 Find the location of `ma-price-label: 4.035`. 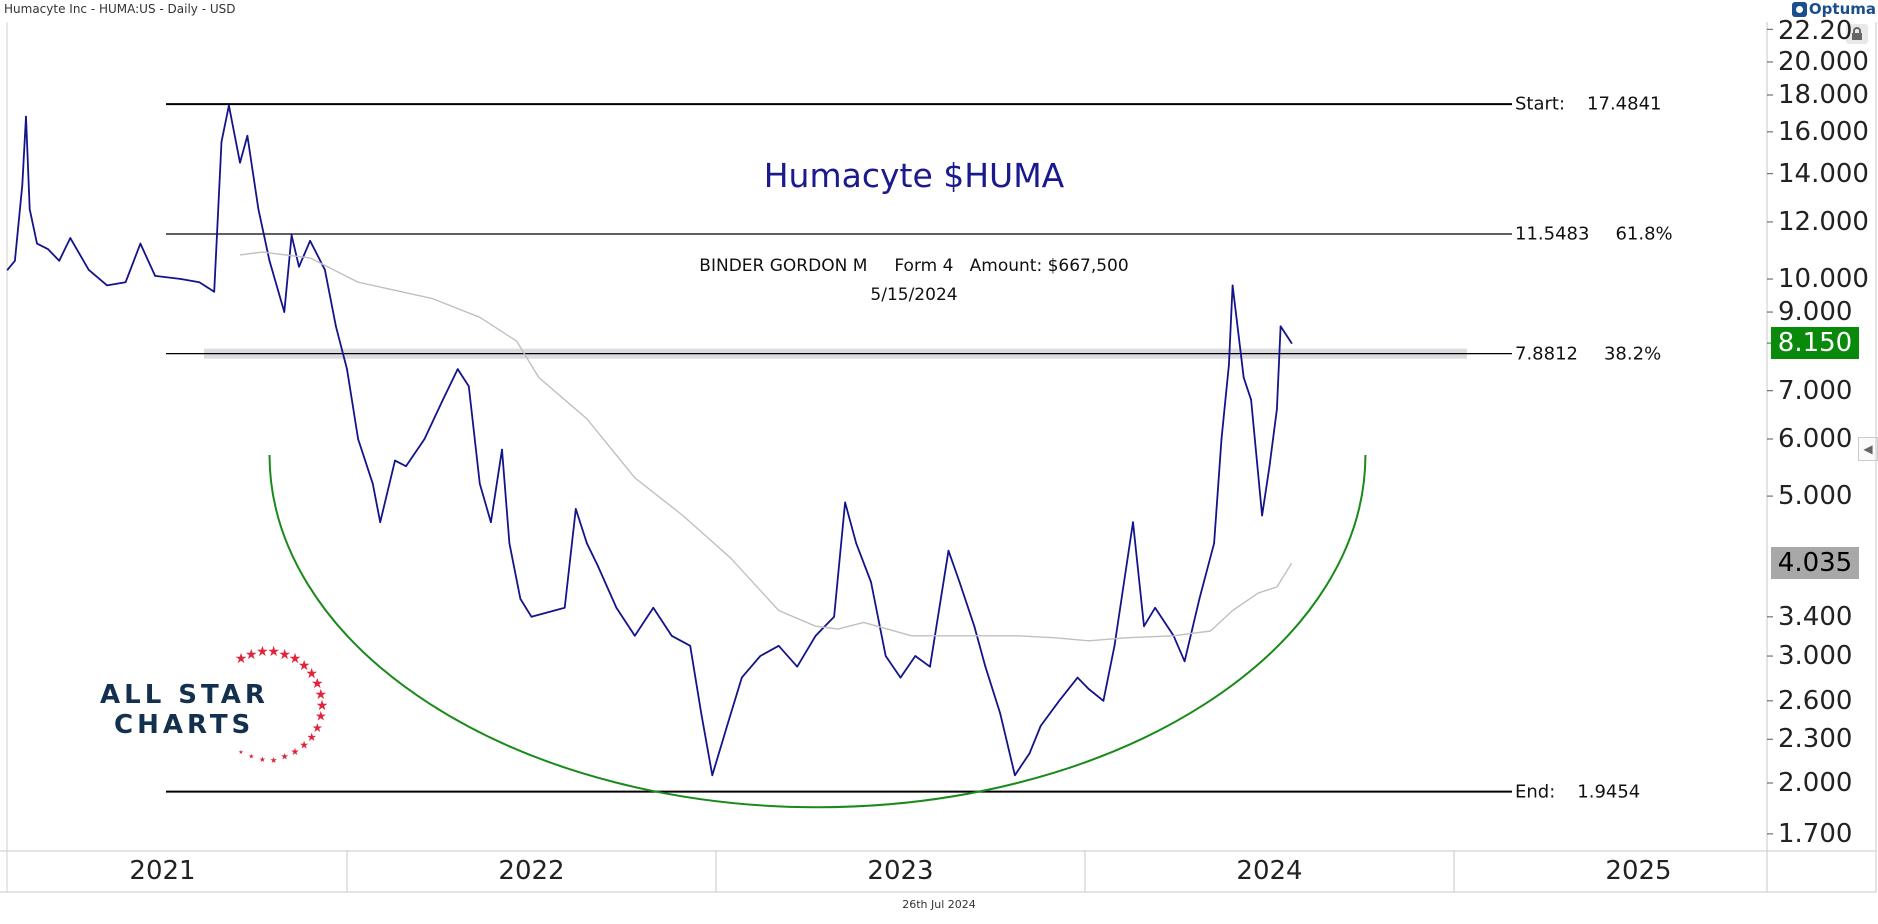

ma-price-label: 4.035 is located at coordinates (1815, 563).